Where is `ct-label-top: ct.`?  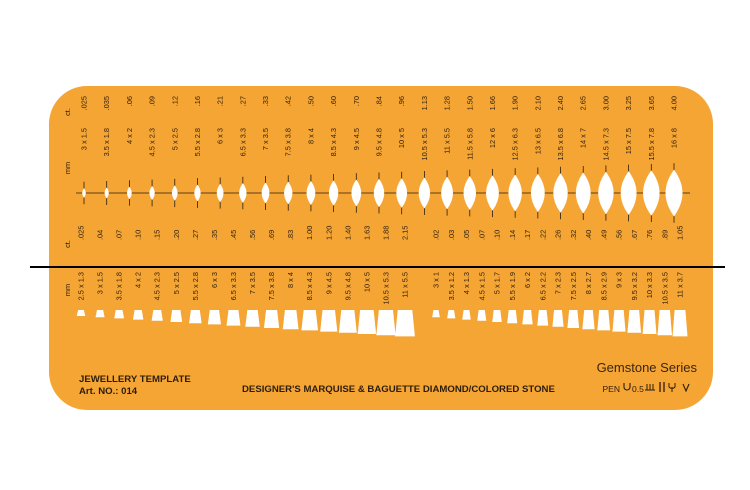
ct-label-top: ct. is located at coordinates (67, 112).